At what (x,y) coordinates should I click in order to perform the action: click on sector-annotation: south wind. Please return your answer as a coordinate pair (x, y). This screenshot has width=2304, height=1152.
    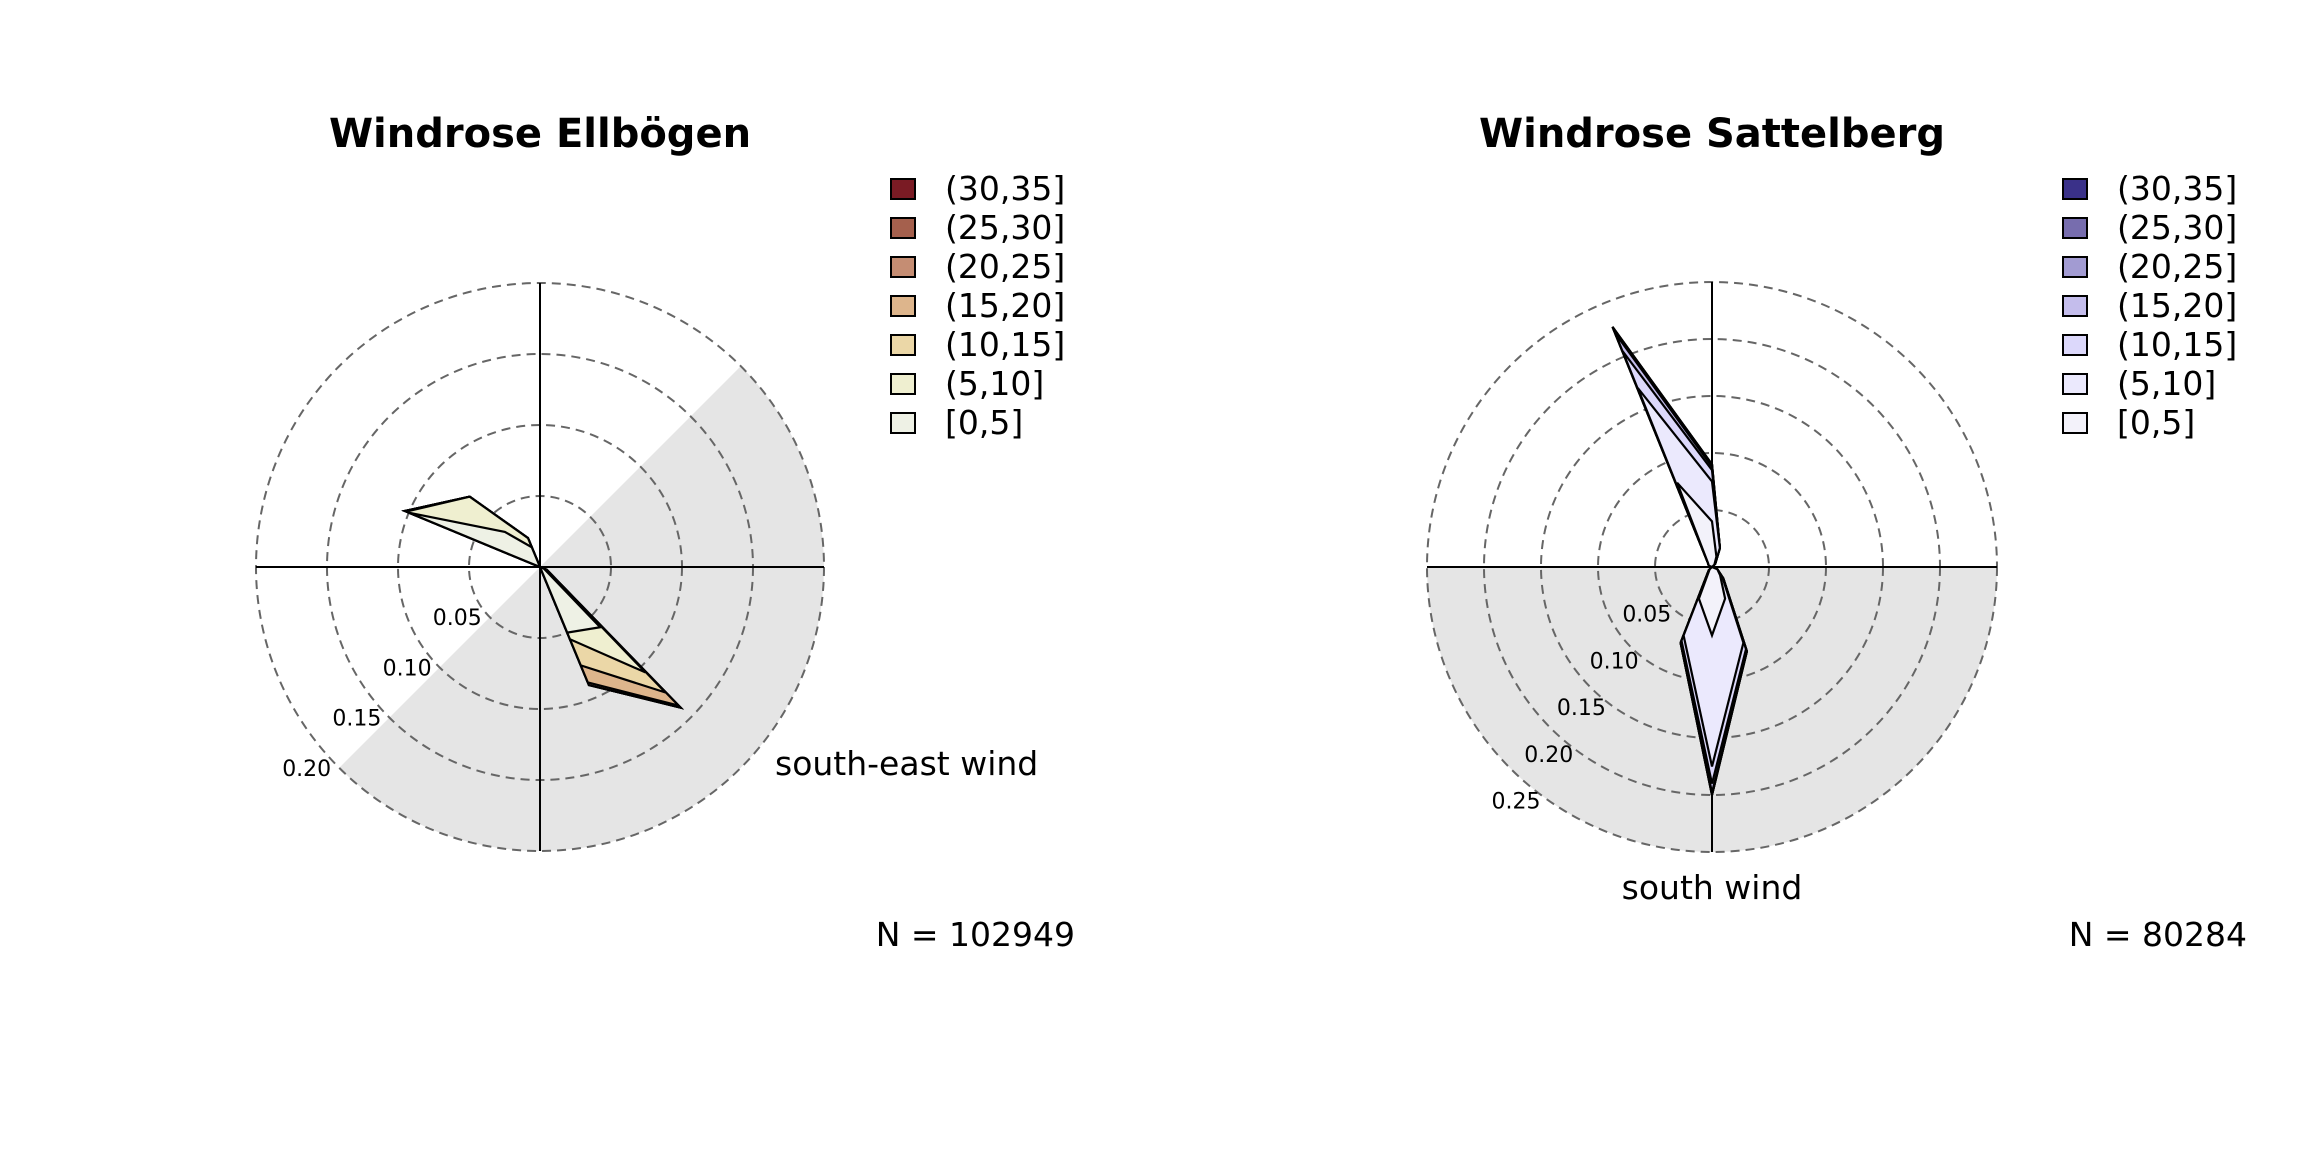
    Looking at the image, I should click on (1712, 887).